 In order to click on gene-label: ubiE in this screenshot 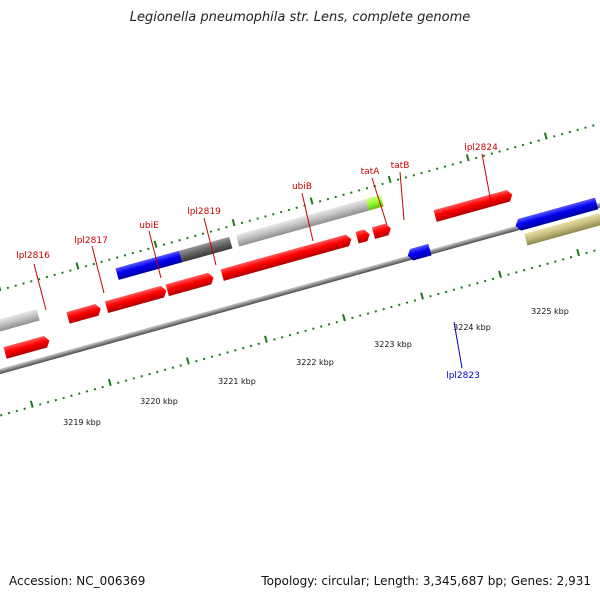, I will do `click(149, 226)`.